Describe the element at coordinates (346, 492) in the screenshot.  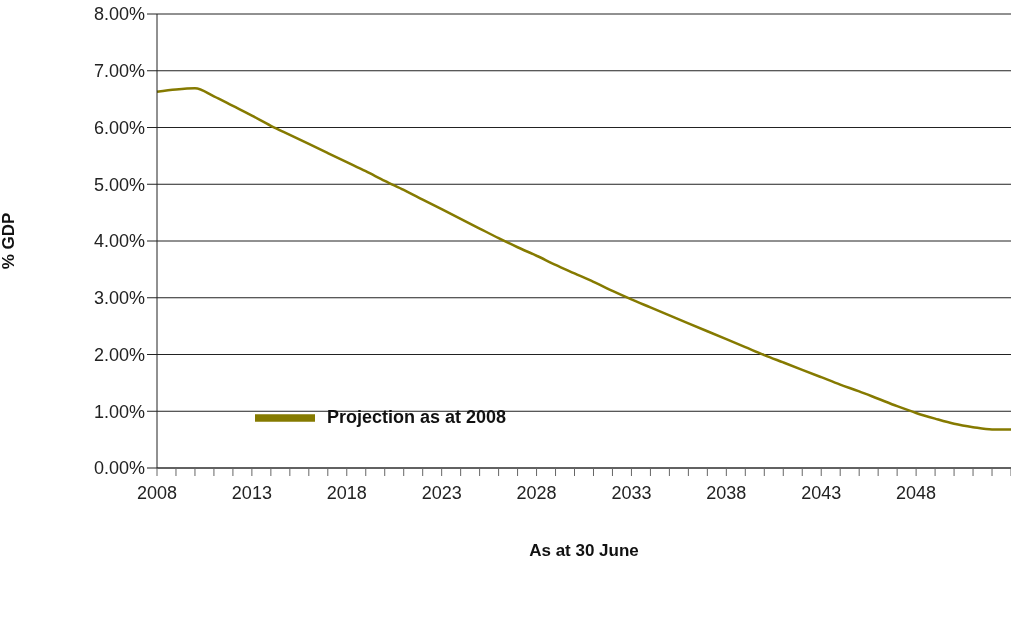
I see `x-tick-label: 2018` at that location.